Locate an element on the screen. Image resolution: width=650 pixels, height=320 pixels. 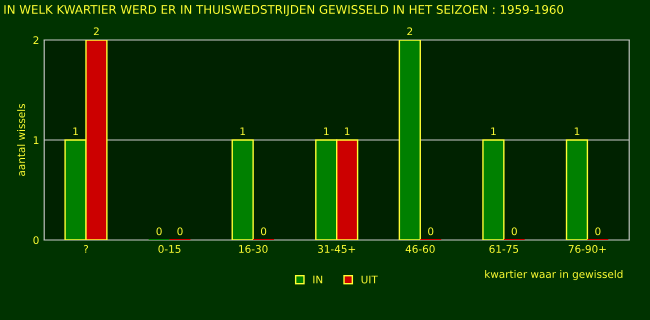
y-tick-label: 2 is located at coordinates (35, 40).